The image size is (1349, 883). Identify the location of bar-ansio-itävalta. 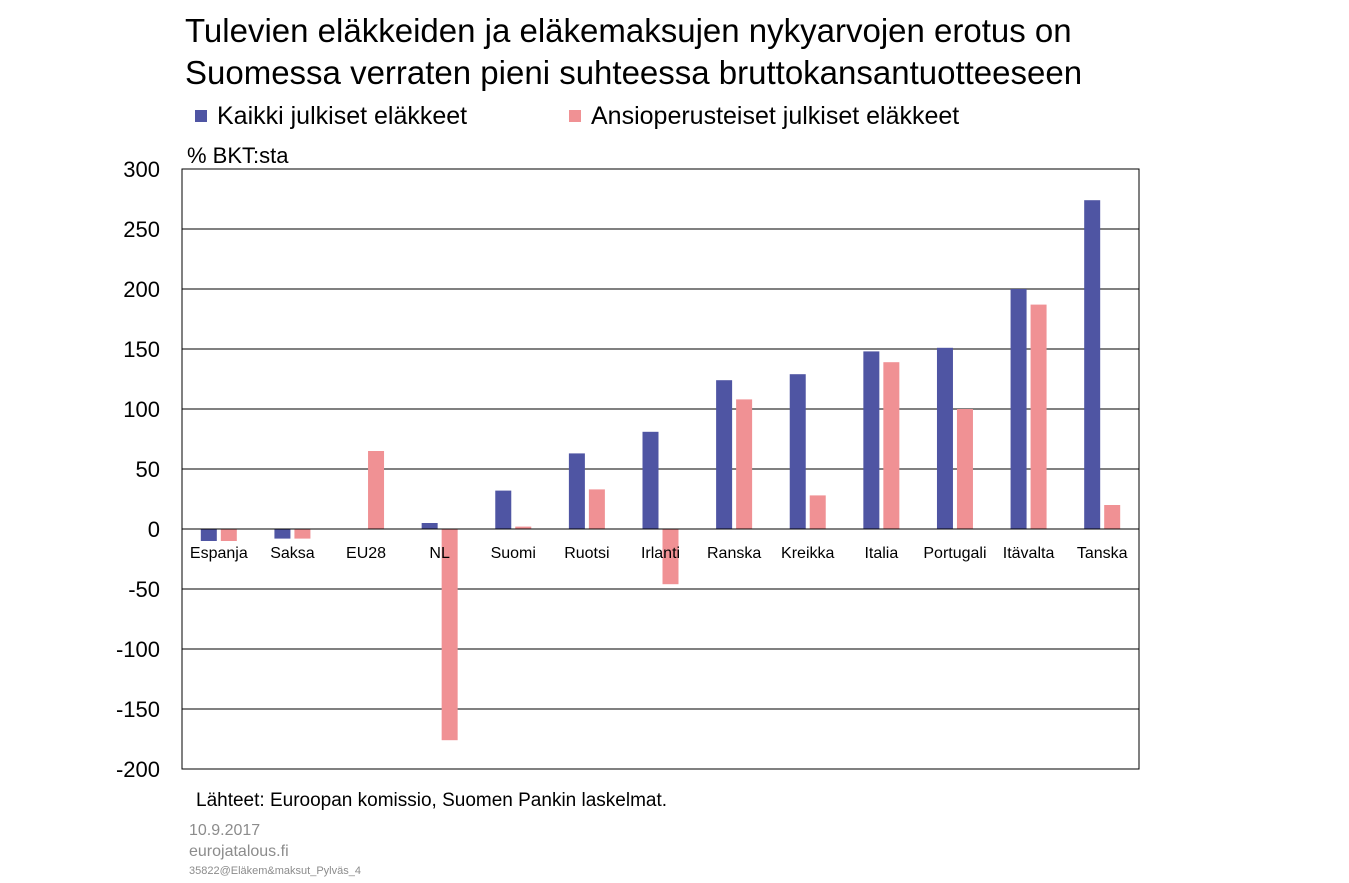
(1038, 416).